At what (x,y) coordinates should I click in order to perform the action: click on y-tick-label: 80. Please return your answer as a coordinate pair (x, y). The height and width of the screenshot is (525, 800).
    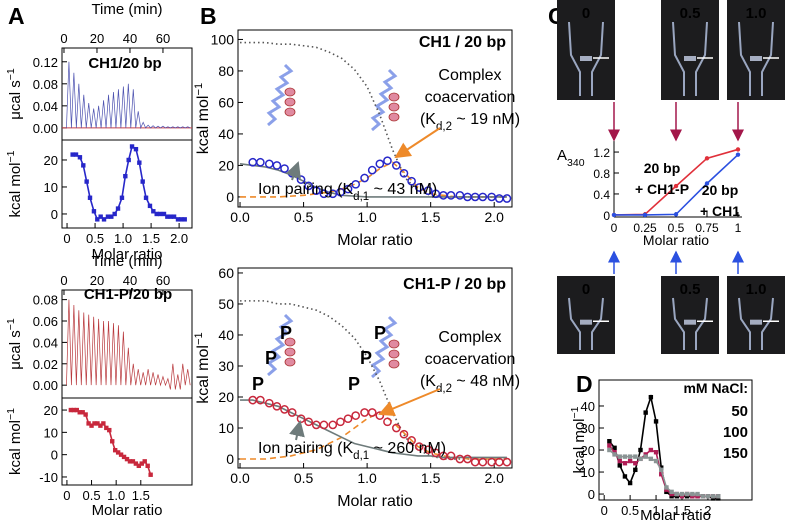
    Looking at the image, I should click on (226, 71).